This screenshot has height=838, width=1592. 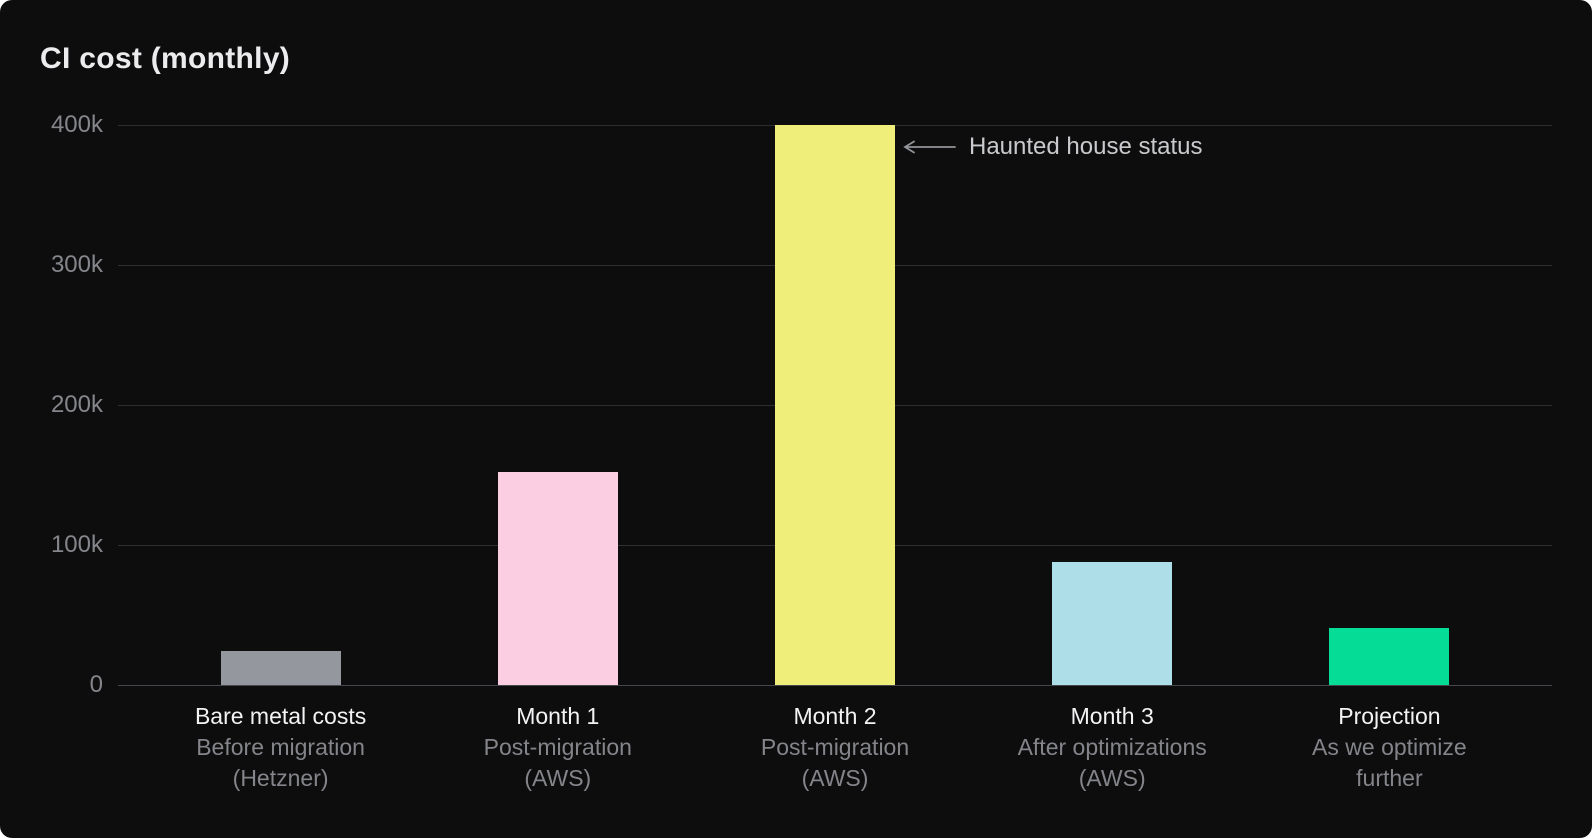 I want to click on annotation: Haunted house status, so click(x=1052, y=147).